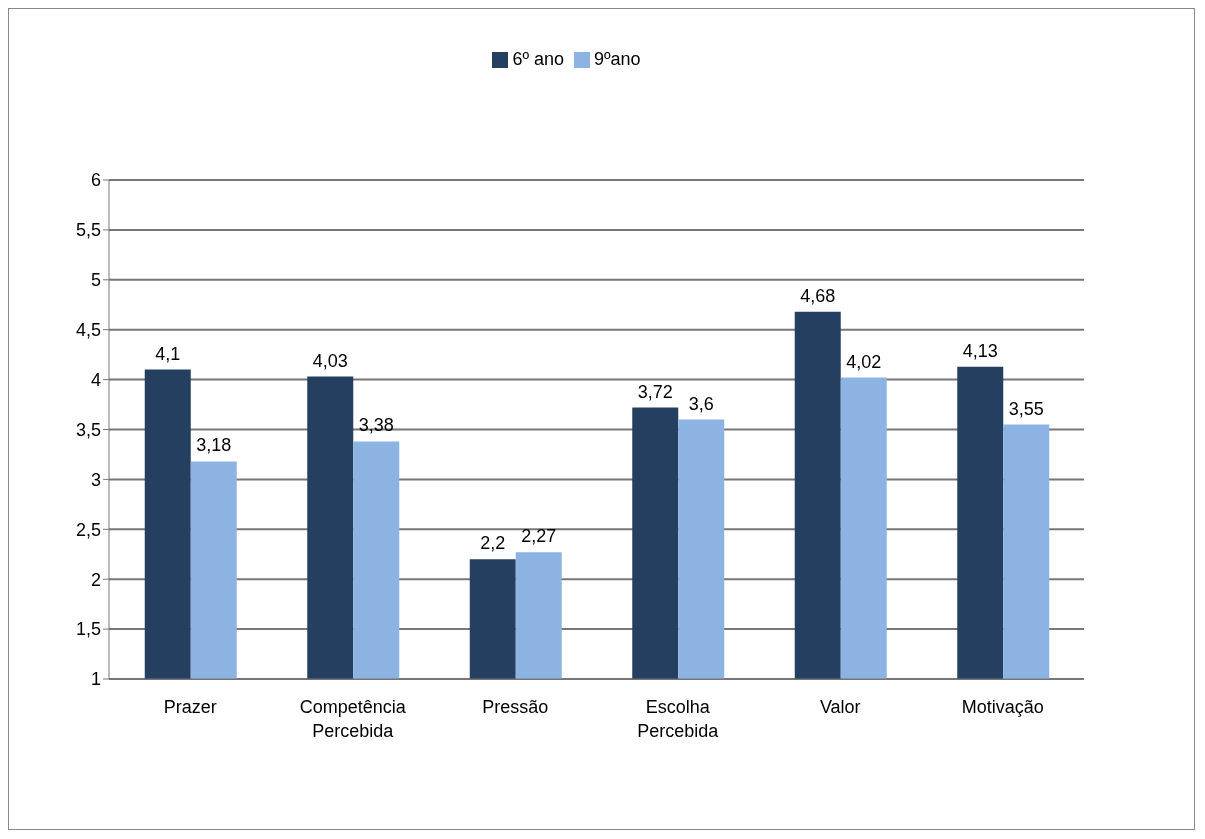  What do you see at coordinates (1002, 707) in the screenshot?
I see `x-tick-label: Motivação` at bounding box center [1002, 707].